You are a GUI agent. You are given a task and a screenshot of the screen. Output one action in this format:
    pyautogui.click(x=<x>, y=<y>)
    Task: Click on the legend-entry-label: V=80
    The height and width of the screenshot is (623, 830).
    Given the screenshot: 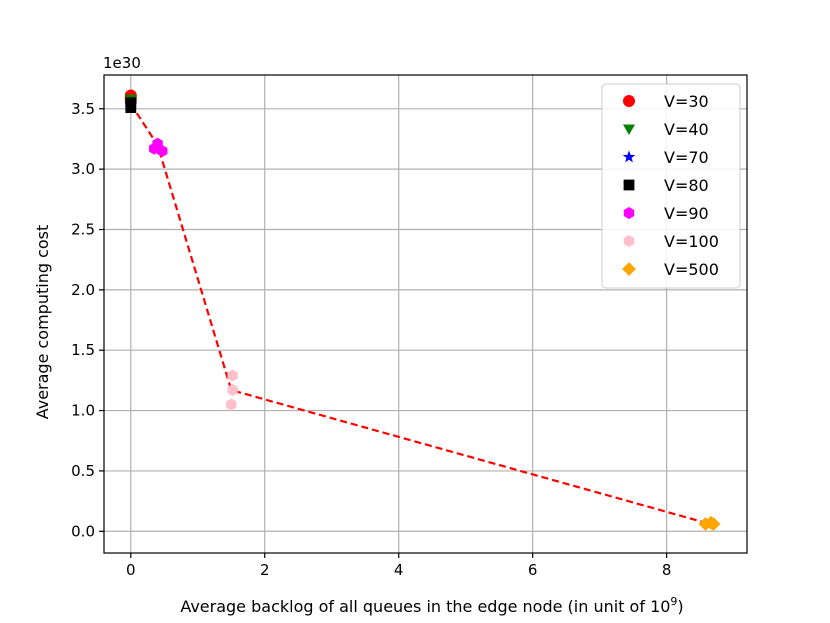 What is the action you would take?
    pyautogui.click(x=686, y=185)
    